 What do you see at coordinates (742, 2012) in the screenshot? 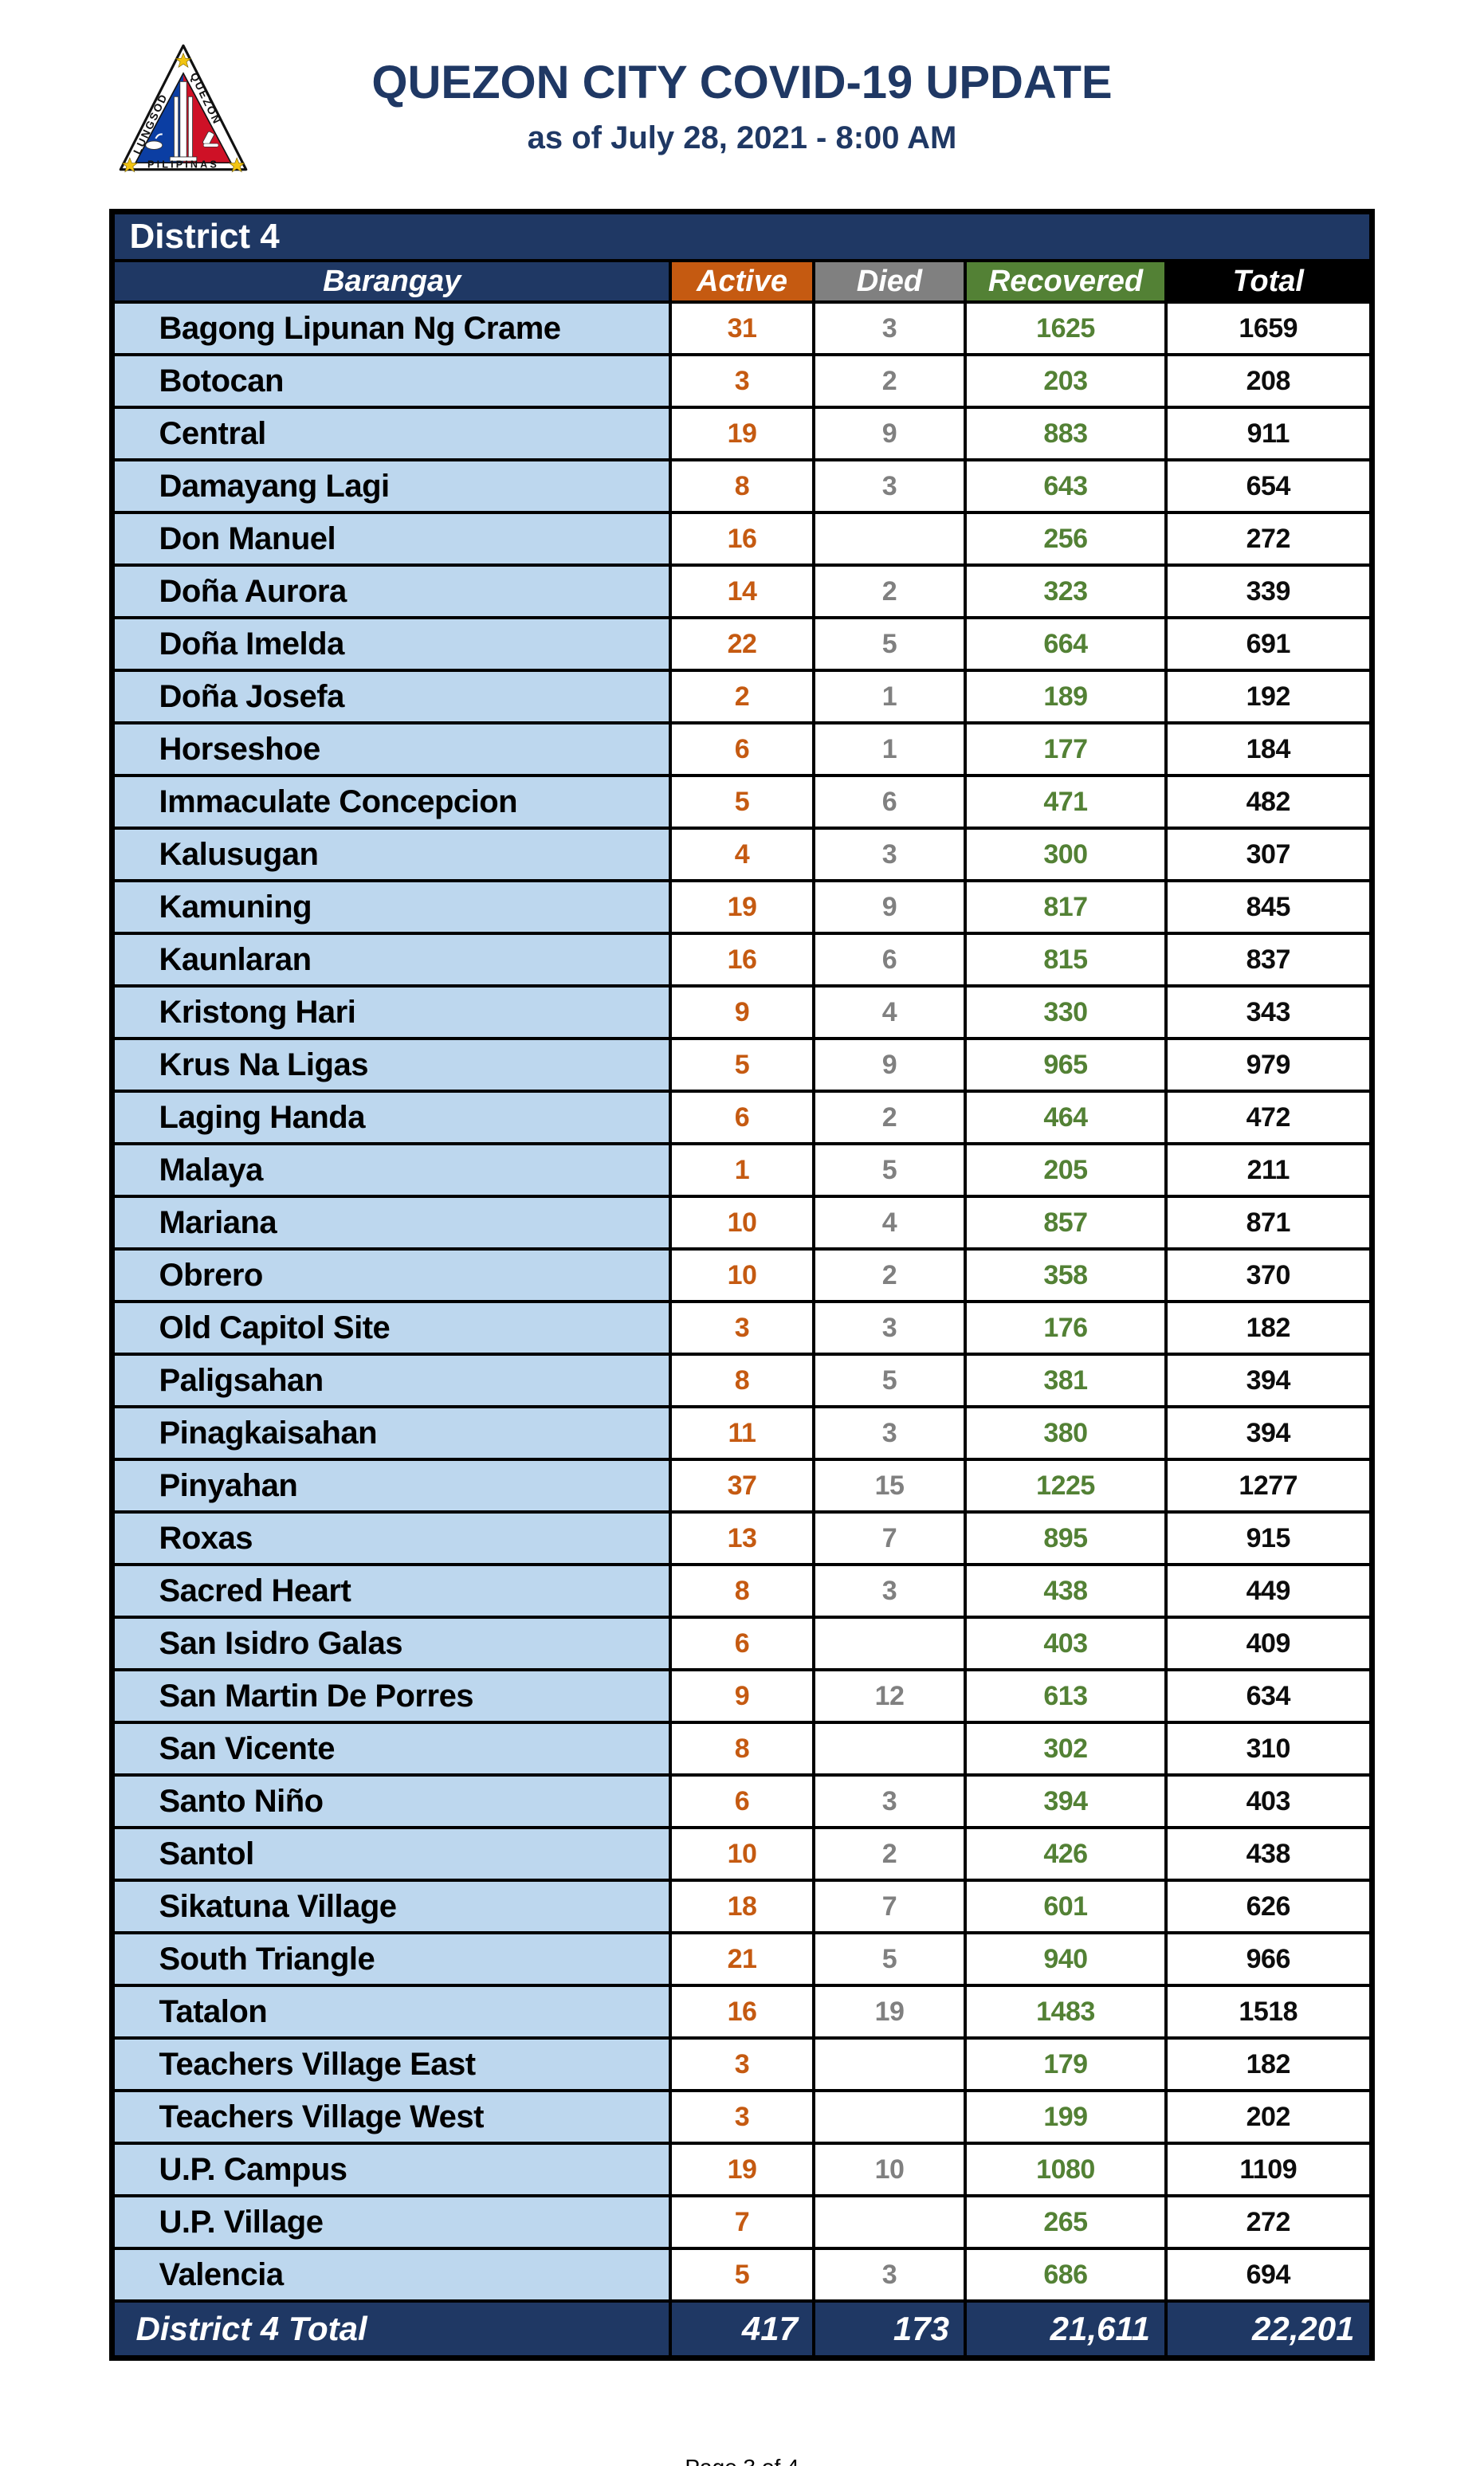
I see `table-row: Tatalon 16 19 1483 1518` at bounding box center [742, 2012].